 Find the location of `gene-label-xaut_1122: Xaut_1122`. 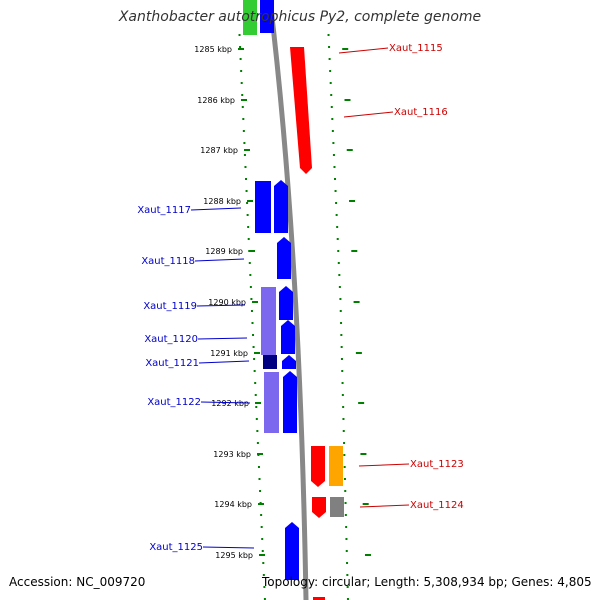

gene-label-xaut_1122: Xaut_1122 is located at coordinates (174, 402).